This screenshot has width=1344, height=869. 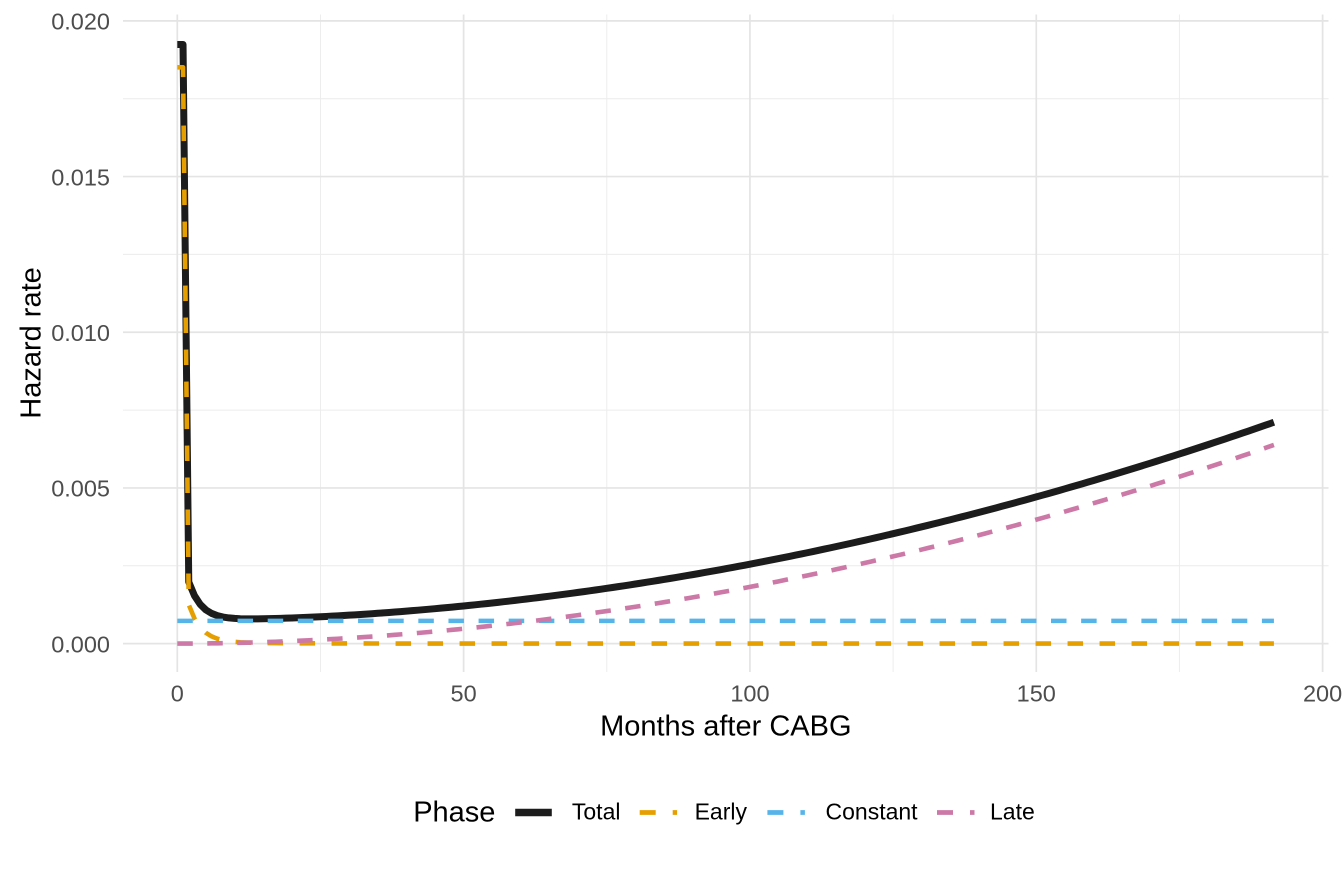 What do you see at coordinates (1012, 812) in the screenshot?
I see `svg-text: Late` at bounding box center [1012, 812].